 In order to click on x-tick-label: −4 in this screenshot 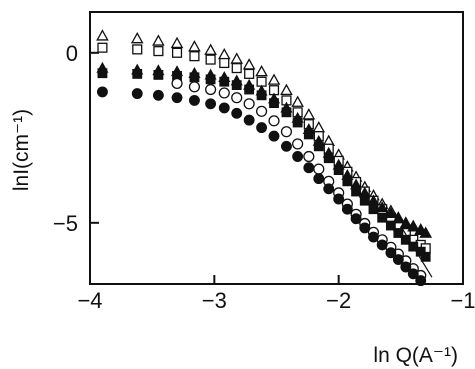, I will do `click(89, 300)`.